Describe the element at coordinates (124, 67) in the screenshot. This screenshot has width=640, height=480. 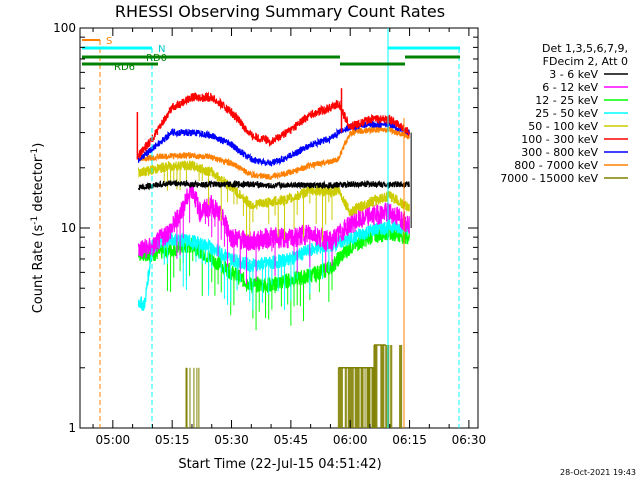
I see `flag-rd6-label: RD6` at that location.